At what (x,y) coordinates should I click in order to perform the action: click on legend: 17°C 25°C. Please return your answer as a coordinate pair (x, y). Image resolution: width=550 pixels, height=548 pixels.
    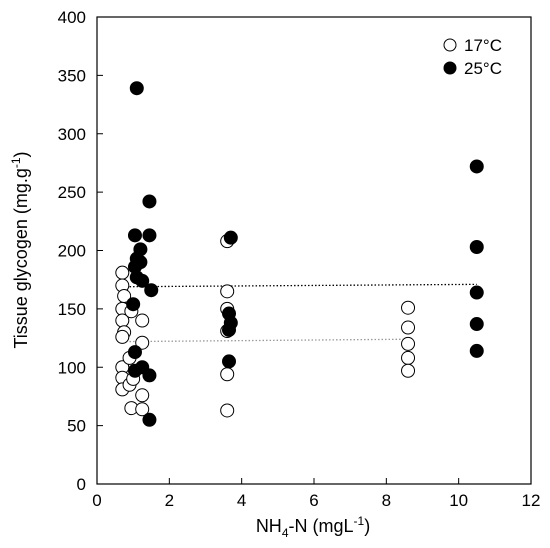
    Looking at the image, I should click on (472, 57).